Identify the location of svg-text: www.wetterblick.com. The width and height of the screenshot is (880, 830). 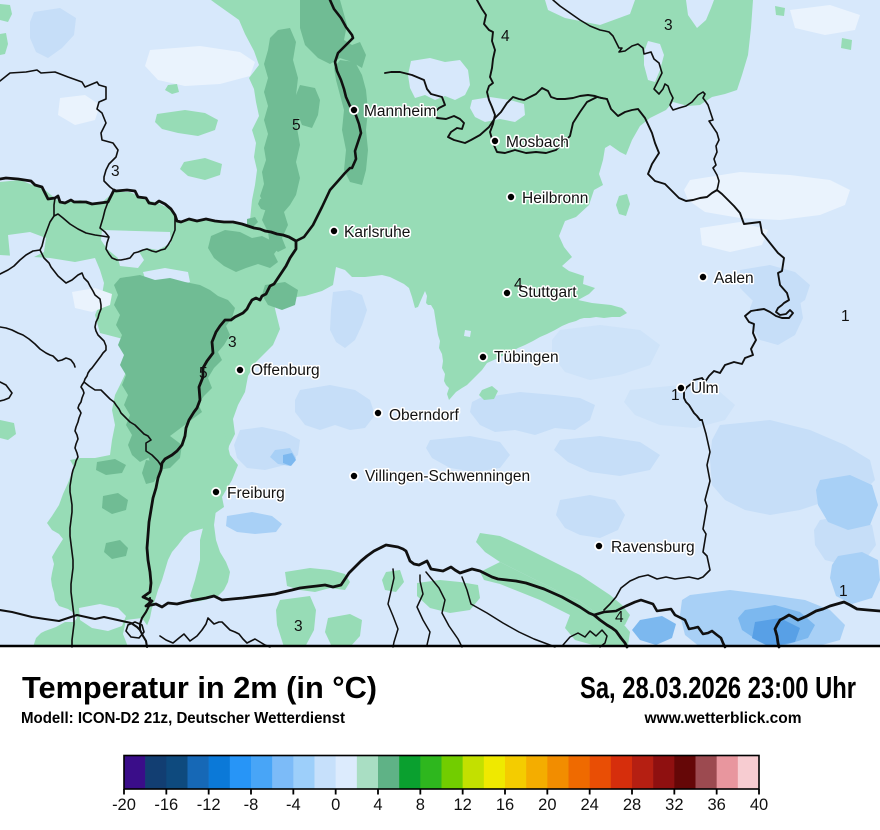
(722, 718).